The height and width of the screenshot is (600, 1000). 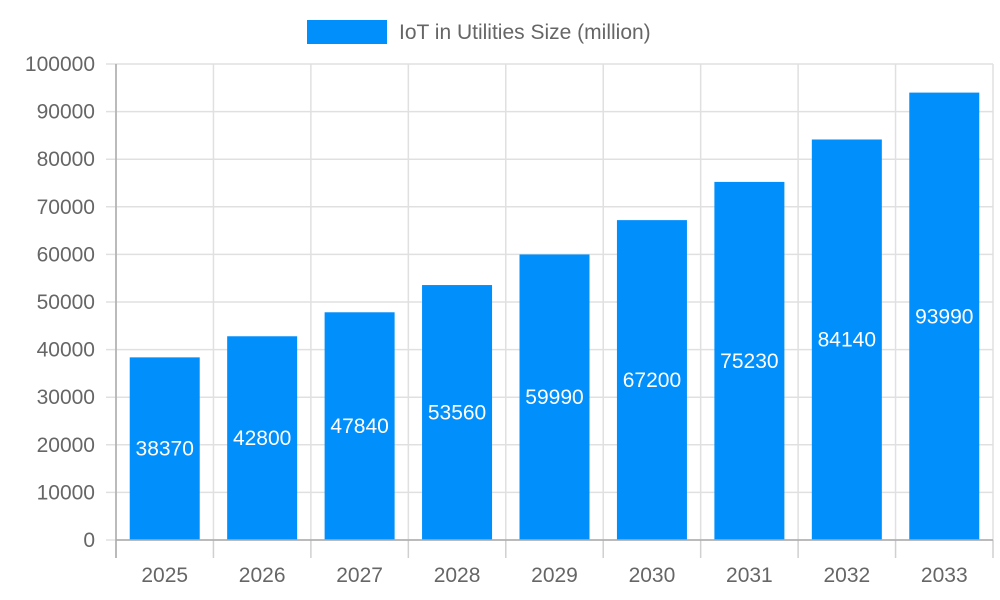 I want to click on x-tick-label: 2032, so click(x=846, y=575).